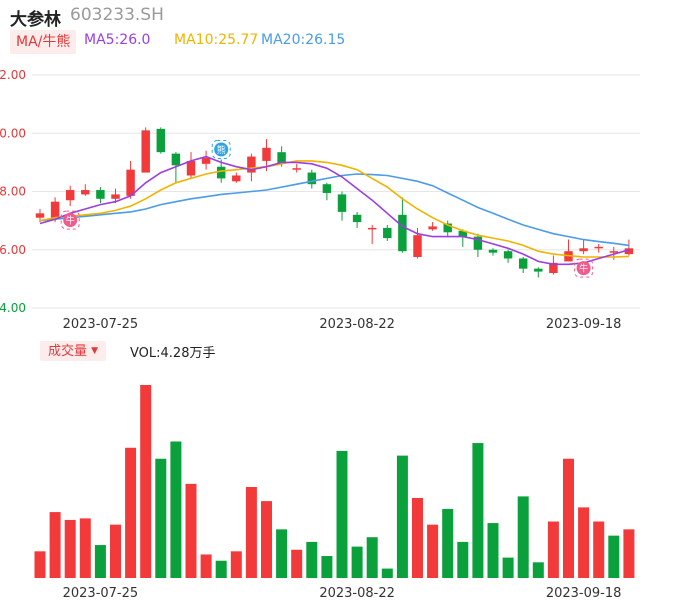 The width and height of the screenshot is (686, 606). I want to click on triangle-down-icon: ▼, so click(95, 351).